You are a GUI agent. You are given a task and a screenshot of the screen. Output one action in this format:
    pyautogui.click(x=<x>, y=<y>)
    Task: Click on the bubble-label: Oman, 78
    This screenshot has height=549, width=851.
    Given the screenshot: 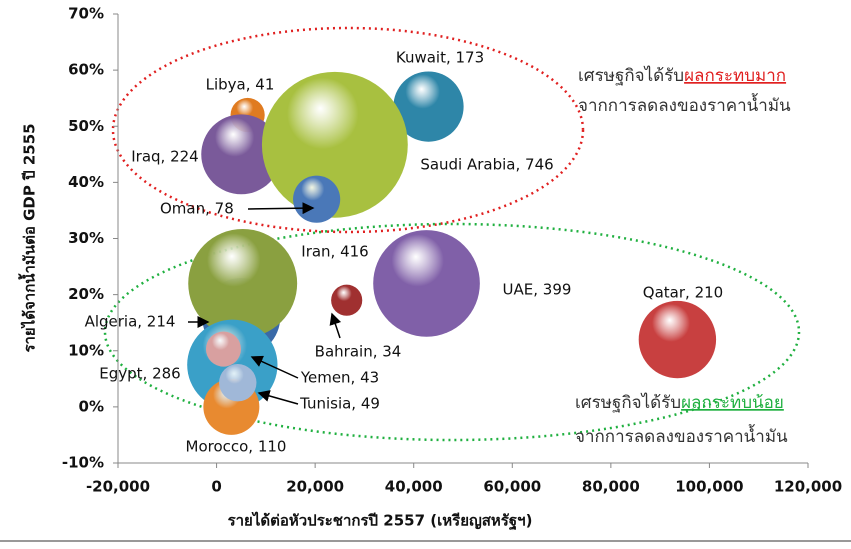 What is the action you would take?
    pyautogui.click(x=197, y=209)
    